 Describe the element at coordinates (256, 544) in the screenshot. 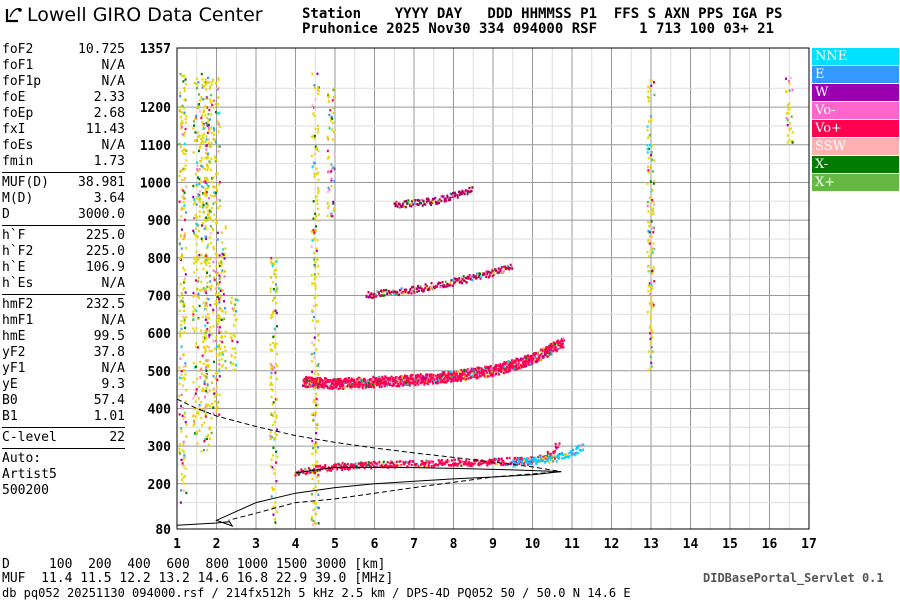

I see `x-tick-label: 3` at that location.